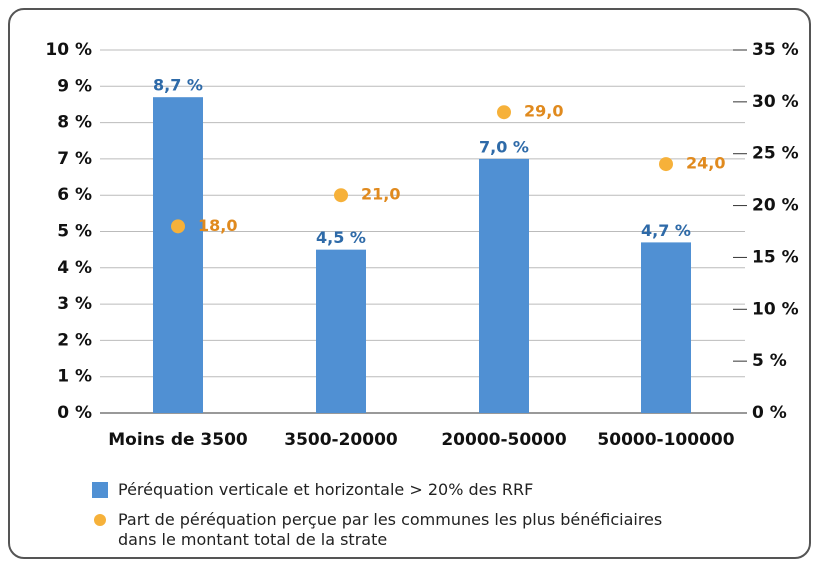 This screenshot has width=823, height=571. I want to click on y2-tick-label: 5 %, so click(769, 361).